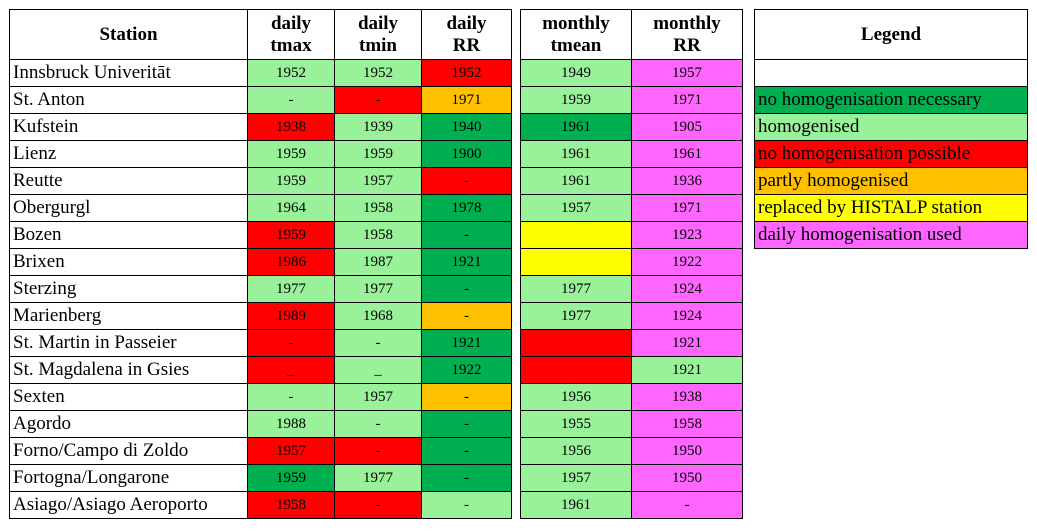 This screenshot has width=1037, height=531. I want to click on table-row: 1923, so click(631, 235).